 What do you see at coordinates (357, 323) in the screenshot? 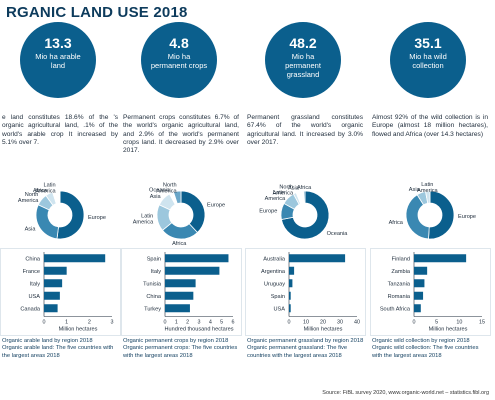
I see `x-tick-label: 40` at bounding box center [357, 323].